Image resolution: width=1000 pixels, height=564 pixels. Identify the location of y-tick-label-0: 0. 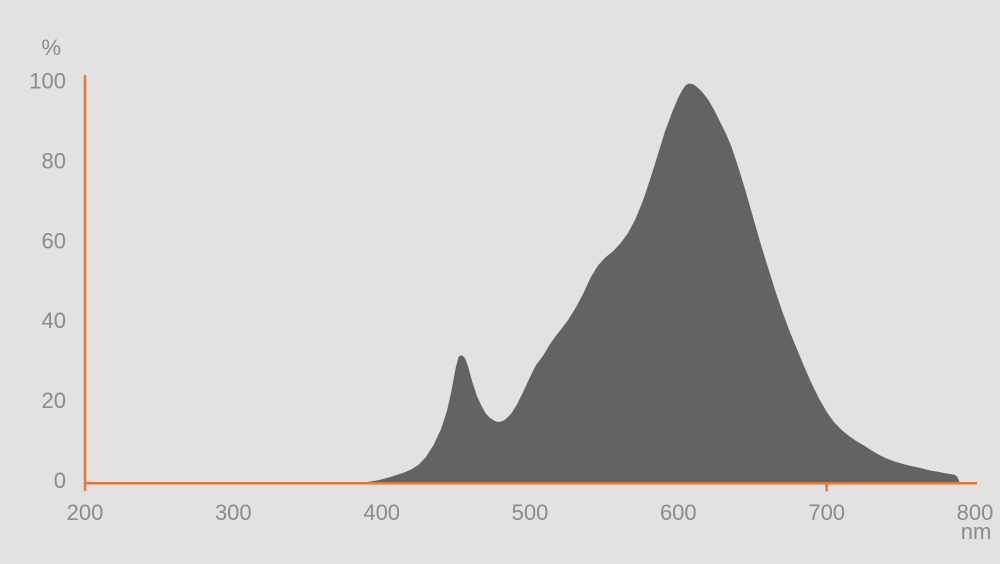
(60, 480).